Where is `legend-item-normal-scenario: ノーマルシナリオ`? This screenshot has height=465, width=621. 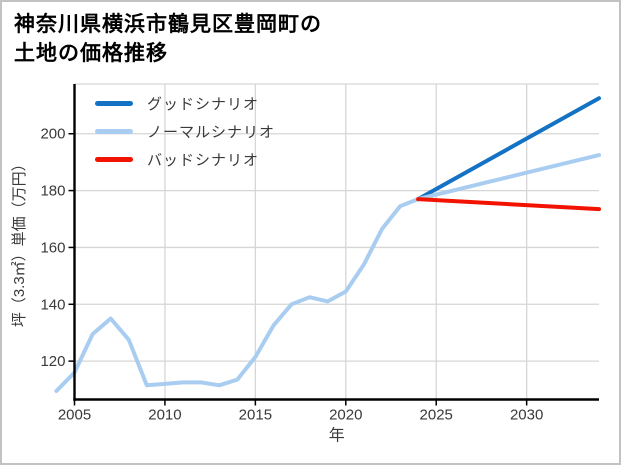
legend-item-normal-scenario: ノーマルシナリオ is located at coordinates (185, 131).